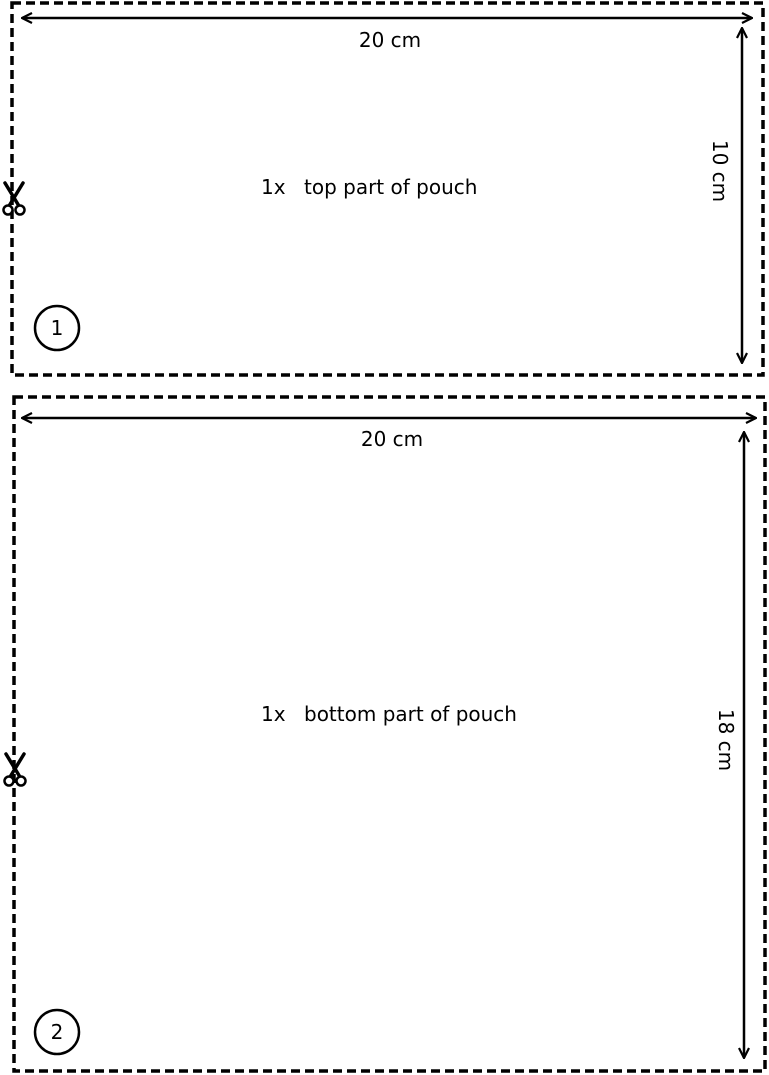 This screenshot has width=769, height=1075. Describe the element at coordinates (726, 740) in the screenshot. I see `height-label-piece-2: 18 cm` at that location.